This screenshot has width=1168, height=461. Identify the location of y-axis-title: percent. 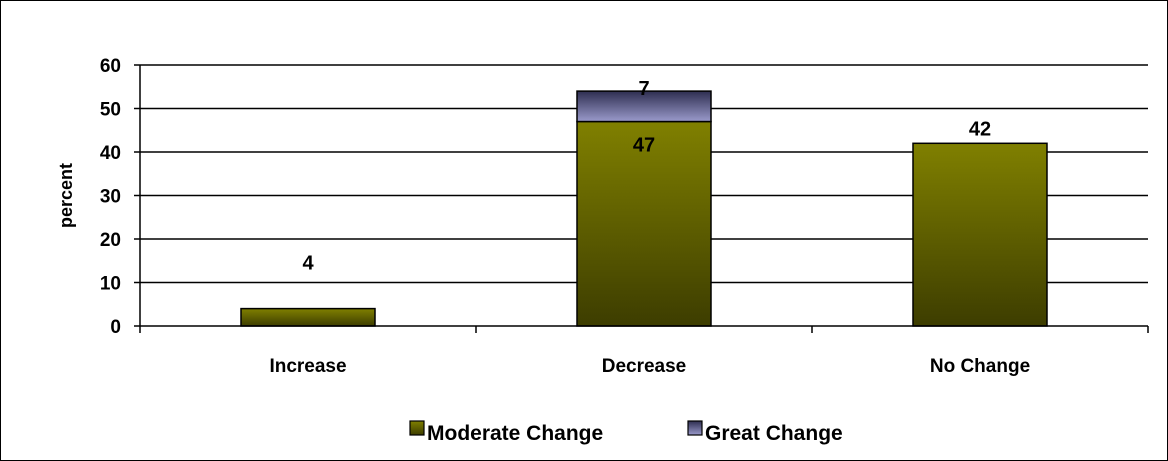
(66, 195).